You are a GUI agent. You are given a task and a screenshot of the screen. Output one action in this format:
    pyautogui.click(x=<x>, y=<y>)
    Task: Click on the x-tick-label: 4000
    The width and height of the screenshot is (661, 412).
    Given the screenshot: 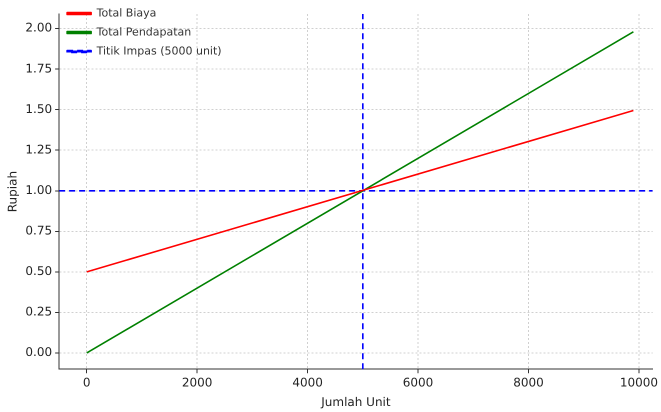 What is the action you would take?
    pyautogui.click(x=307, y=383)
    